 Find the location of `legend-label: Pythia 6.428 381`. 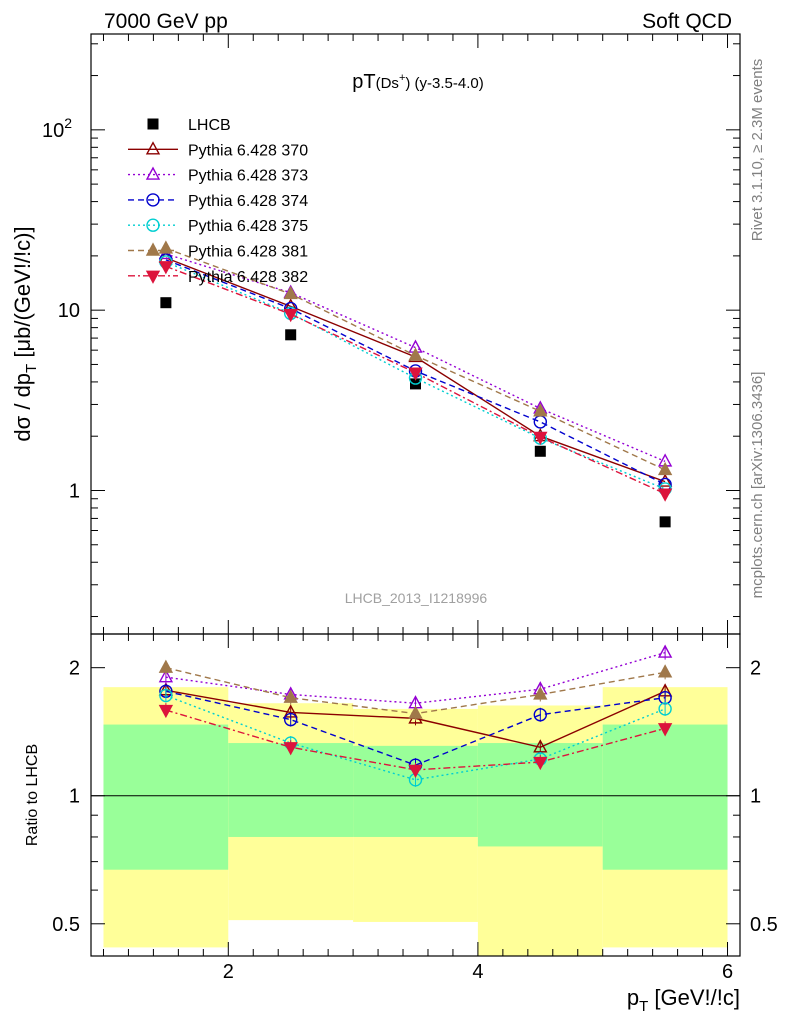

legend-label: Pythia 6.428 381 is located at coordinates (248, 252).